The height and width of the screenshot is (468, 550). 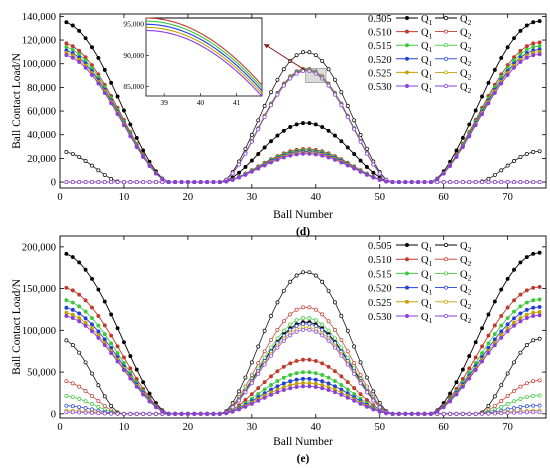 What do you see at coordinates (443, 427) in the screenshot?
I see `x-tick-label: 60` at bounding box center [443, 427].